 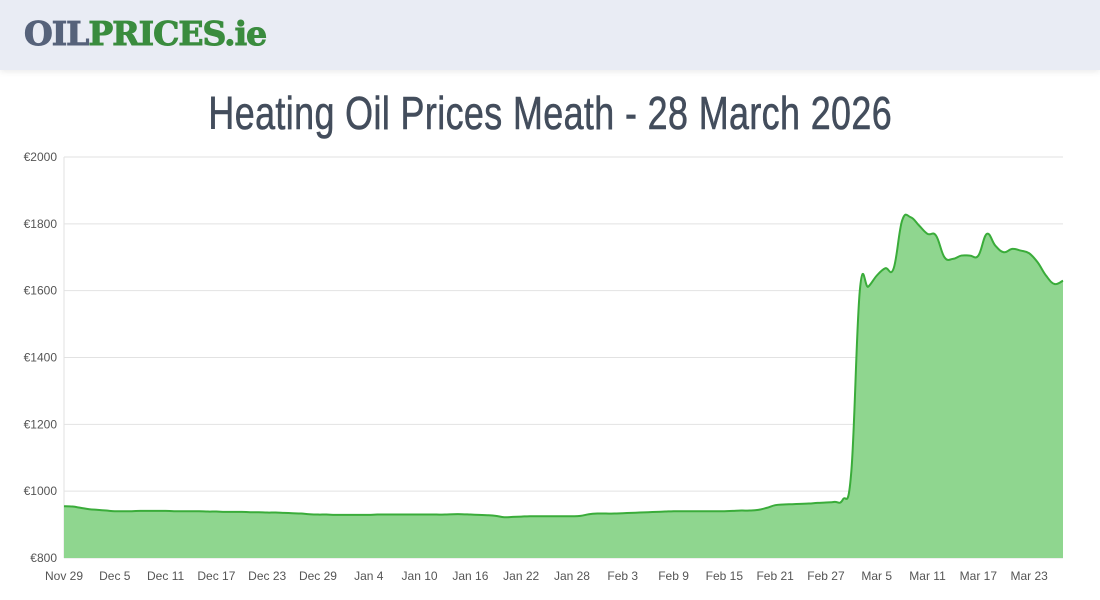 What do you see at coordinates (64, 576) in the screenshot?
I see `x-tick-label: Nov 29` at bounding box center [64, 576].